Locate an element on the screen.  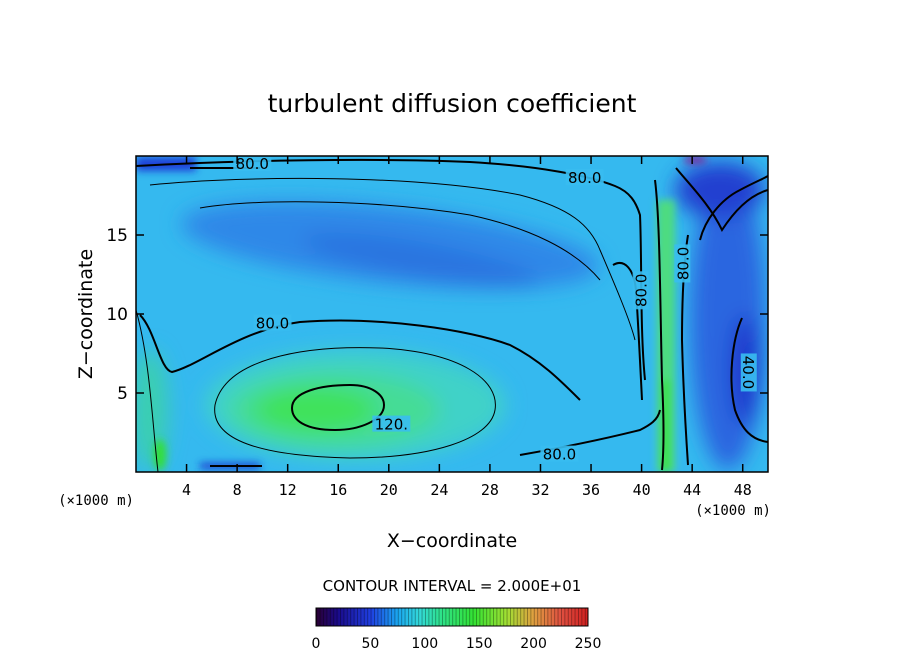
contour-120-ring is located at coordinates (338, 407).